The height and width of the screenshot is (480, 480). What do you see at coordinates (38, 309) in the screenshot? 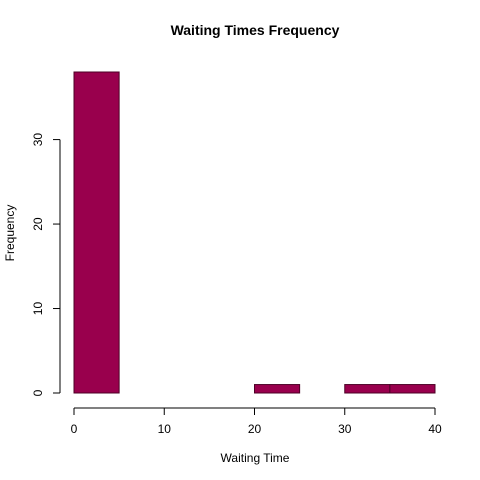
I see `y-tick-label: 10` at bounding box center [38, 309].